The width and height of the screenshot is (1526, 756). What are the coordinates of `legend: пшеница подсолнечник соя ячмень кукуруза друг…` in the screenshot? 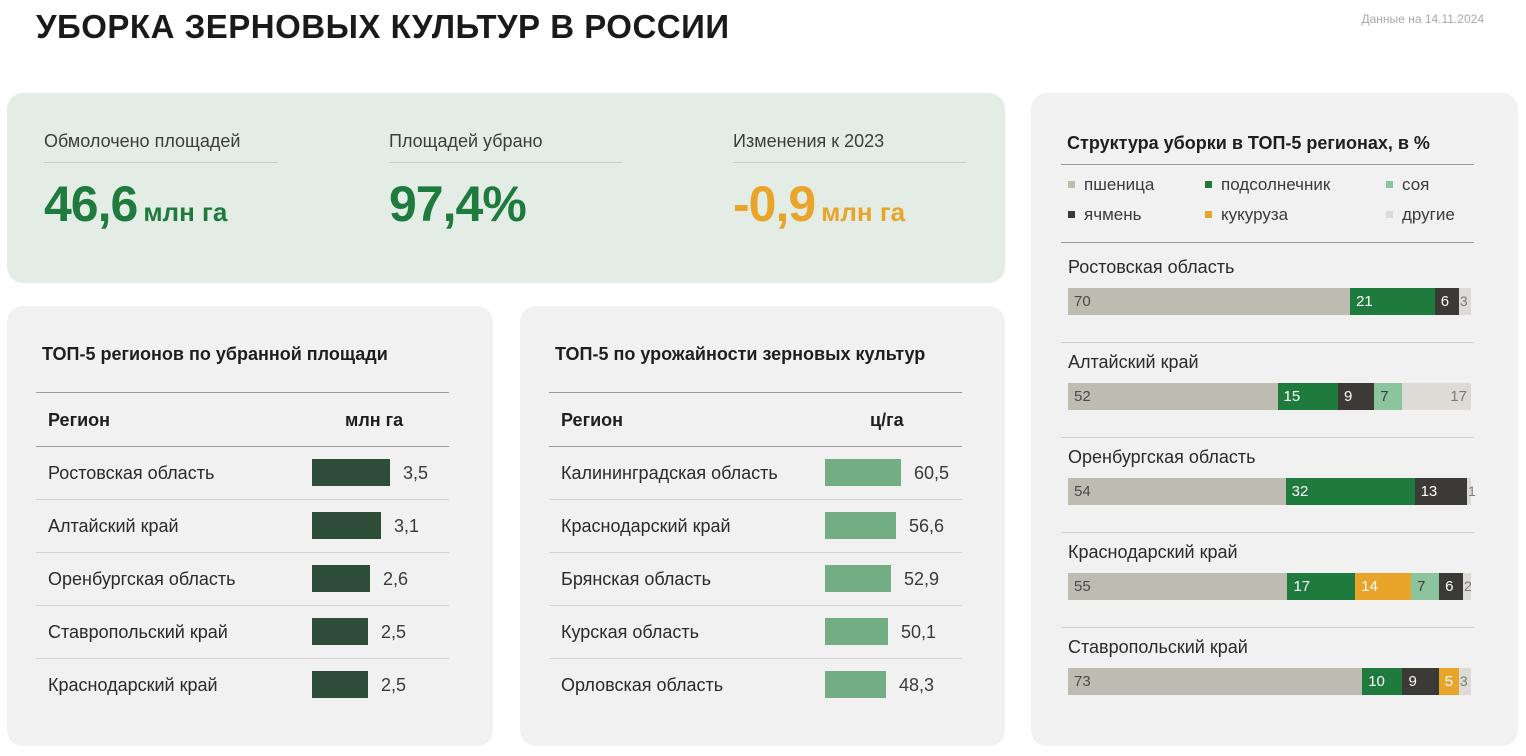 It's located at (1271, 205).